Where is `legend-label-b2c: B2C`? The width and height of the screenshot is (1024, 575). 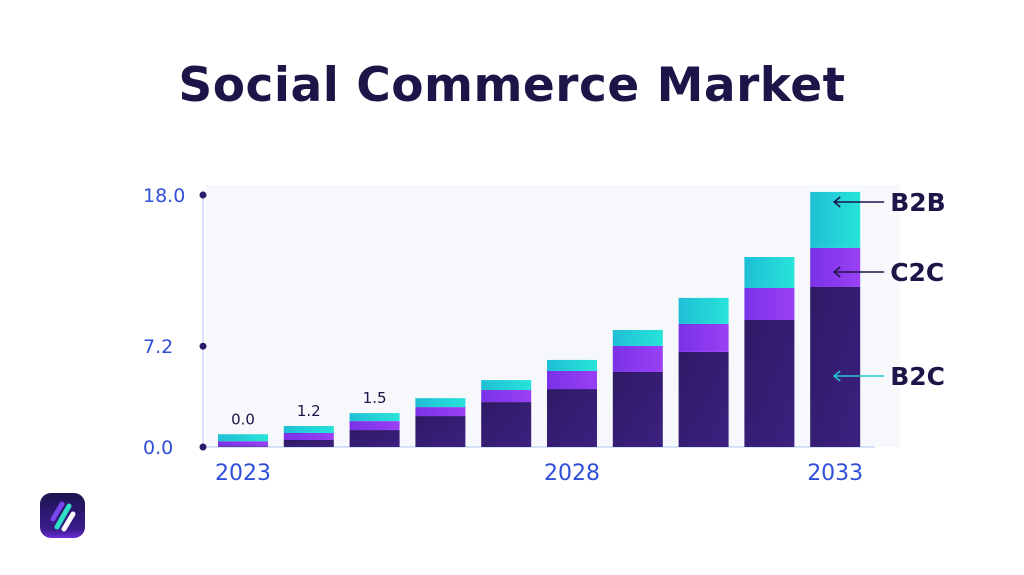 legend-label-b2c: B2C is located at coordinates (917, 376).